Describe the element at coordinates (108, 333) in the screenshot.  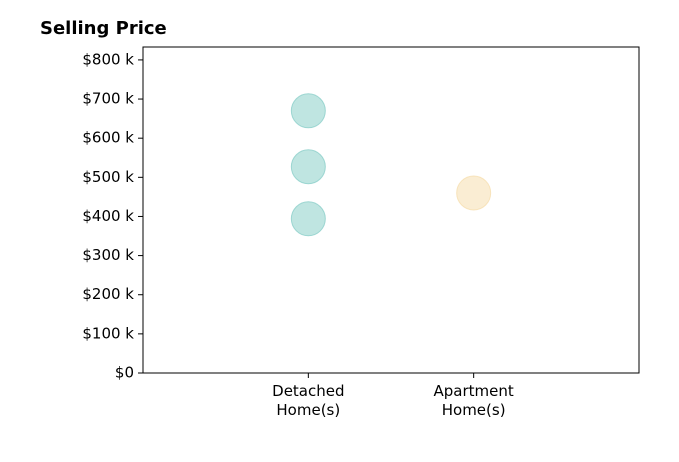
I see `y-tick-label: $100 k` at that location.